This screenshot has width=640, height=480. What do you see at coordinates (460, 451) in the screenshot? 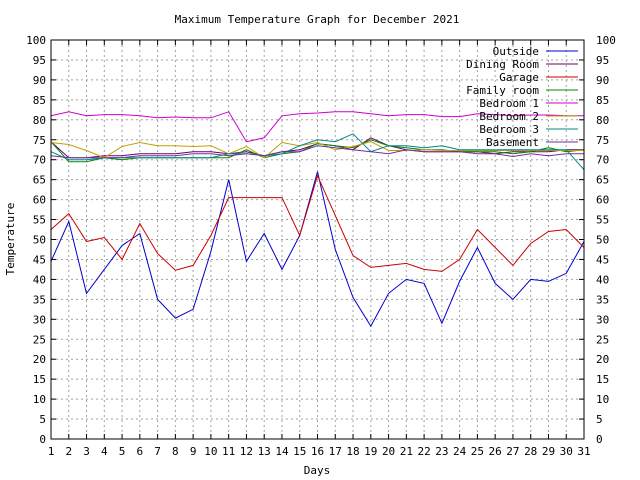
I see `x-tick-label: 24` at bounding box center [460, 451].